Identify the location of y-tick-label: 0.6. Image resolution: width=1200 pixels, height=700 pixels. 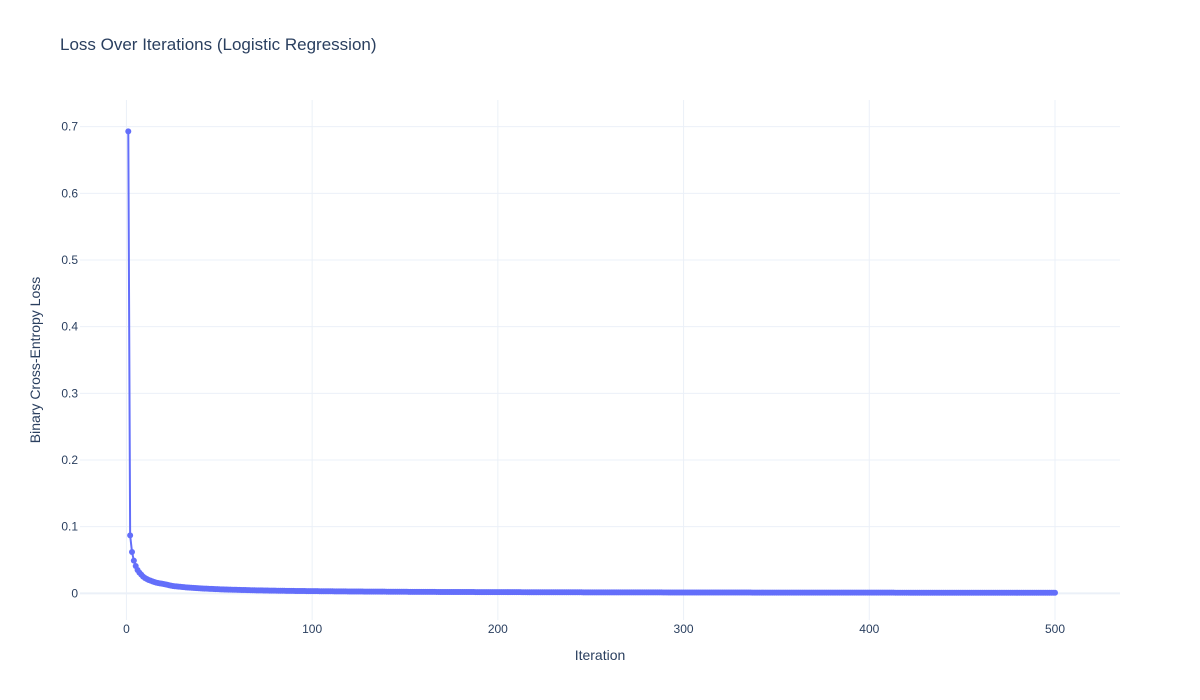
(69, 193).